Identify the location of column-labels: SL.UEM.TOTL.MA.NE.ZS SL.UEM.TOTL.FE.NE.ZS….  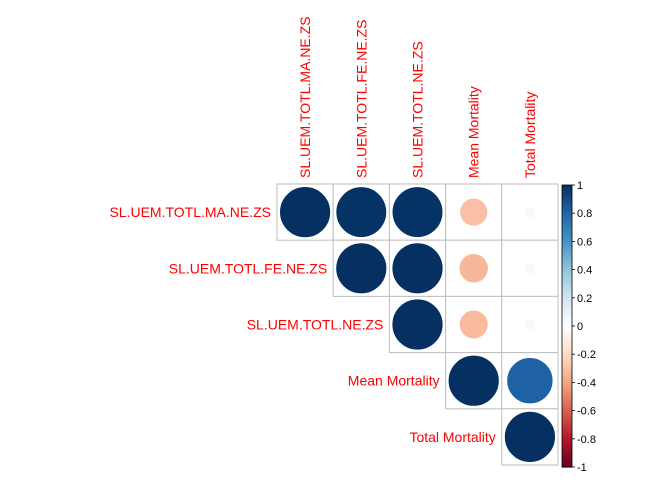
(417, 97).